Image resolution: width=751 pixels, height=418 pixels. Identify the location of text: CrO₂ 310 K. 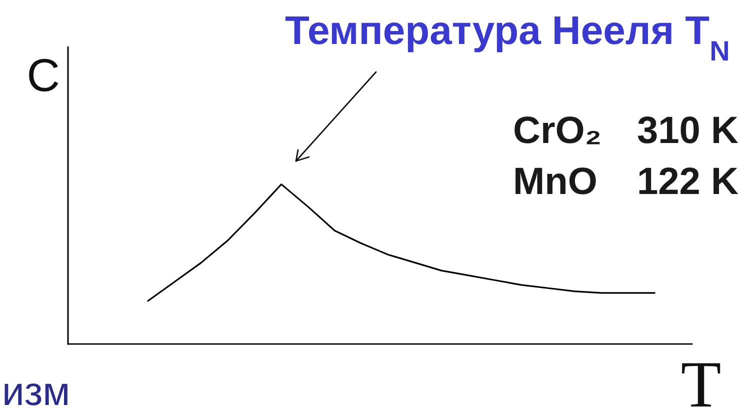
(626, 131).